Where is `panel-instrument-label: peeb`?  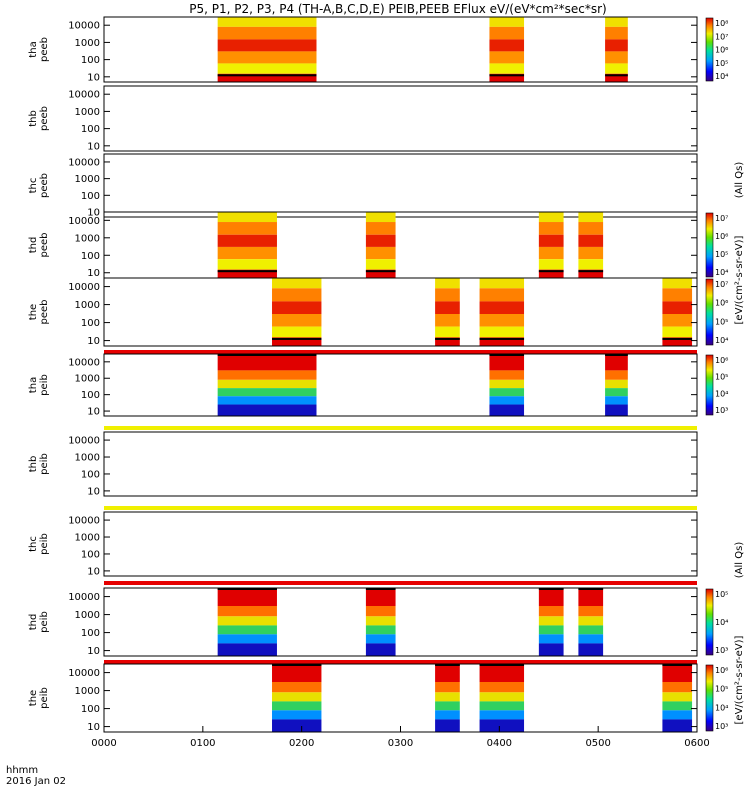 panel-instrument-label: peeb is located at coordinates (44, 49).